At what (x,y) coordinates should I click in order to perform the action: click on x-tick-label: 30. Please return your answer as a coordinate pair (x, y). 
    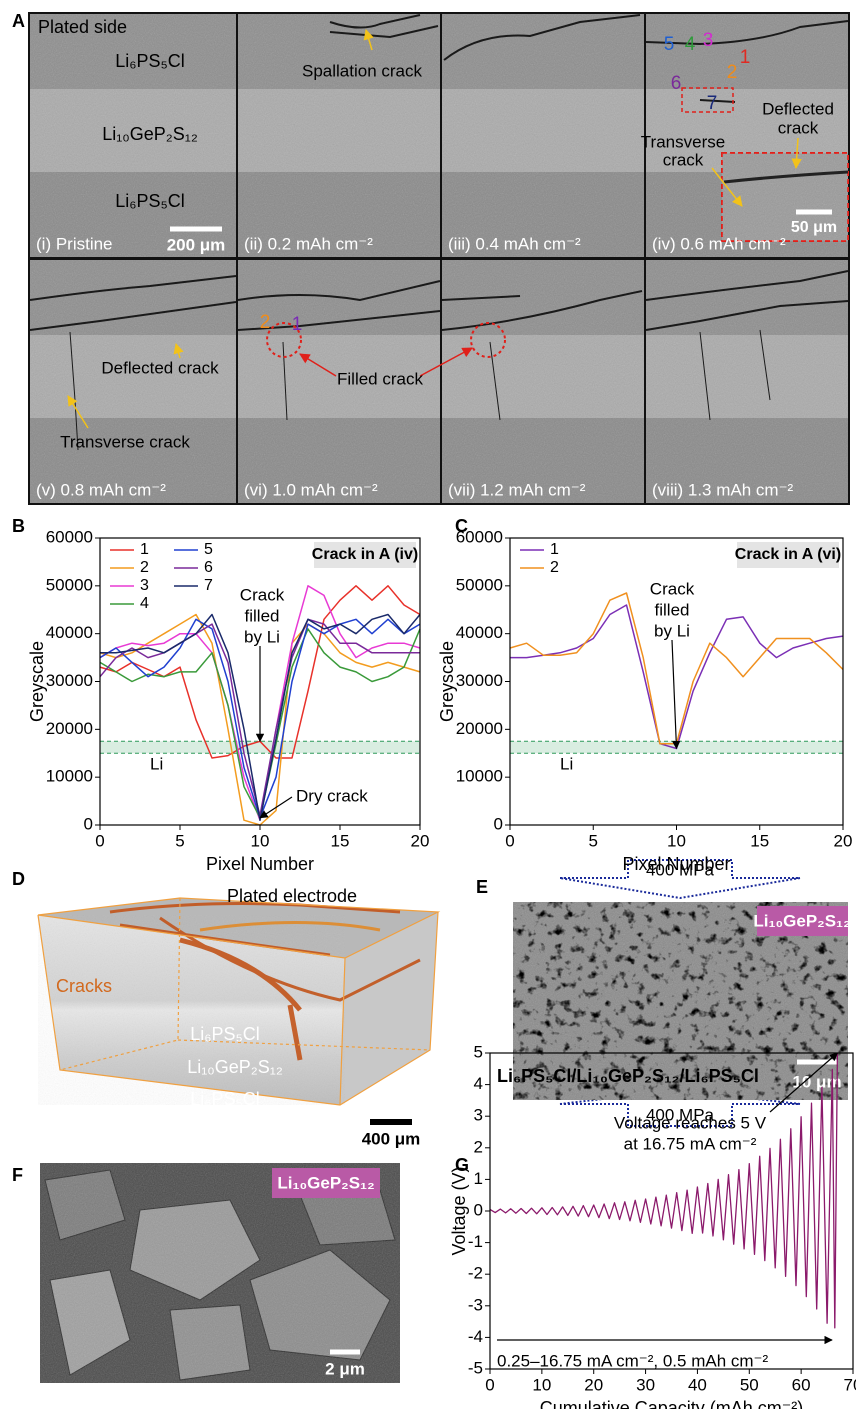
    Looking at the image, I should click on (645, 1384).